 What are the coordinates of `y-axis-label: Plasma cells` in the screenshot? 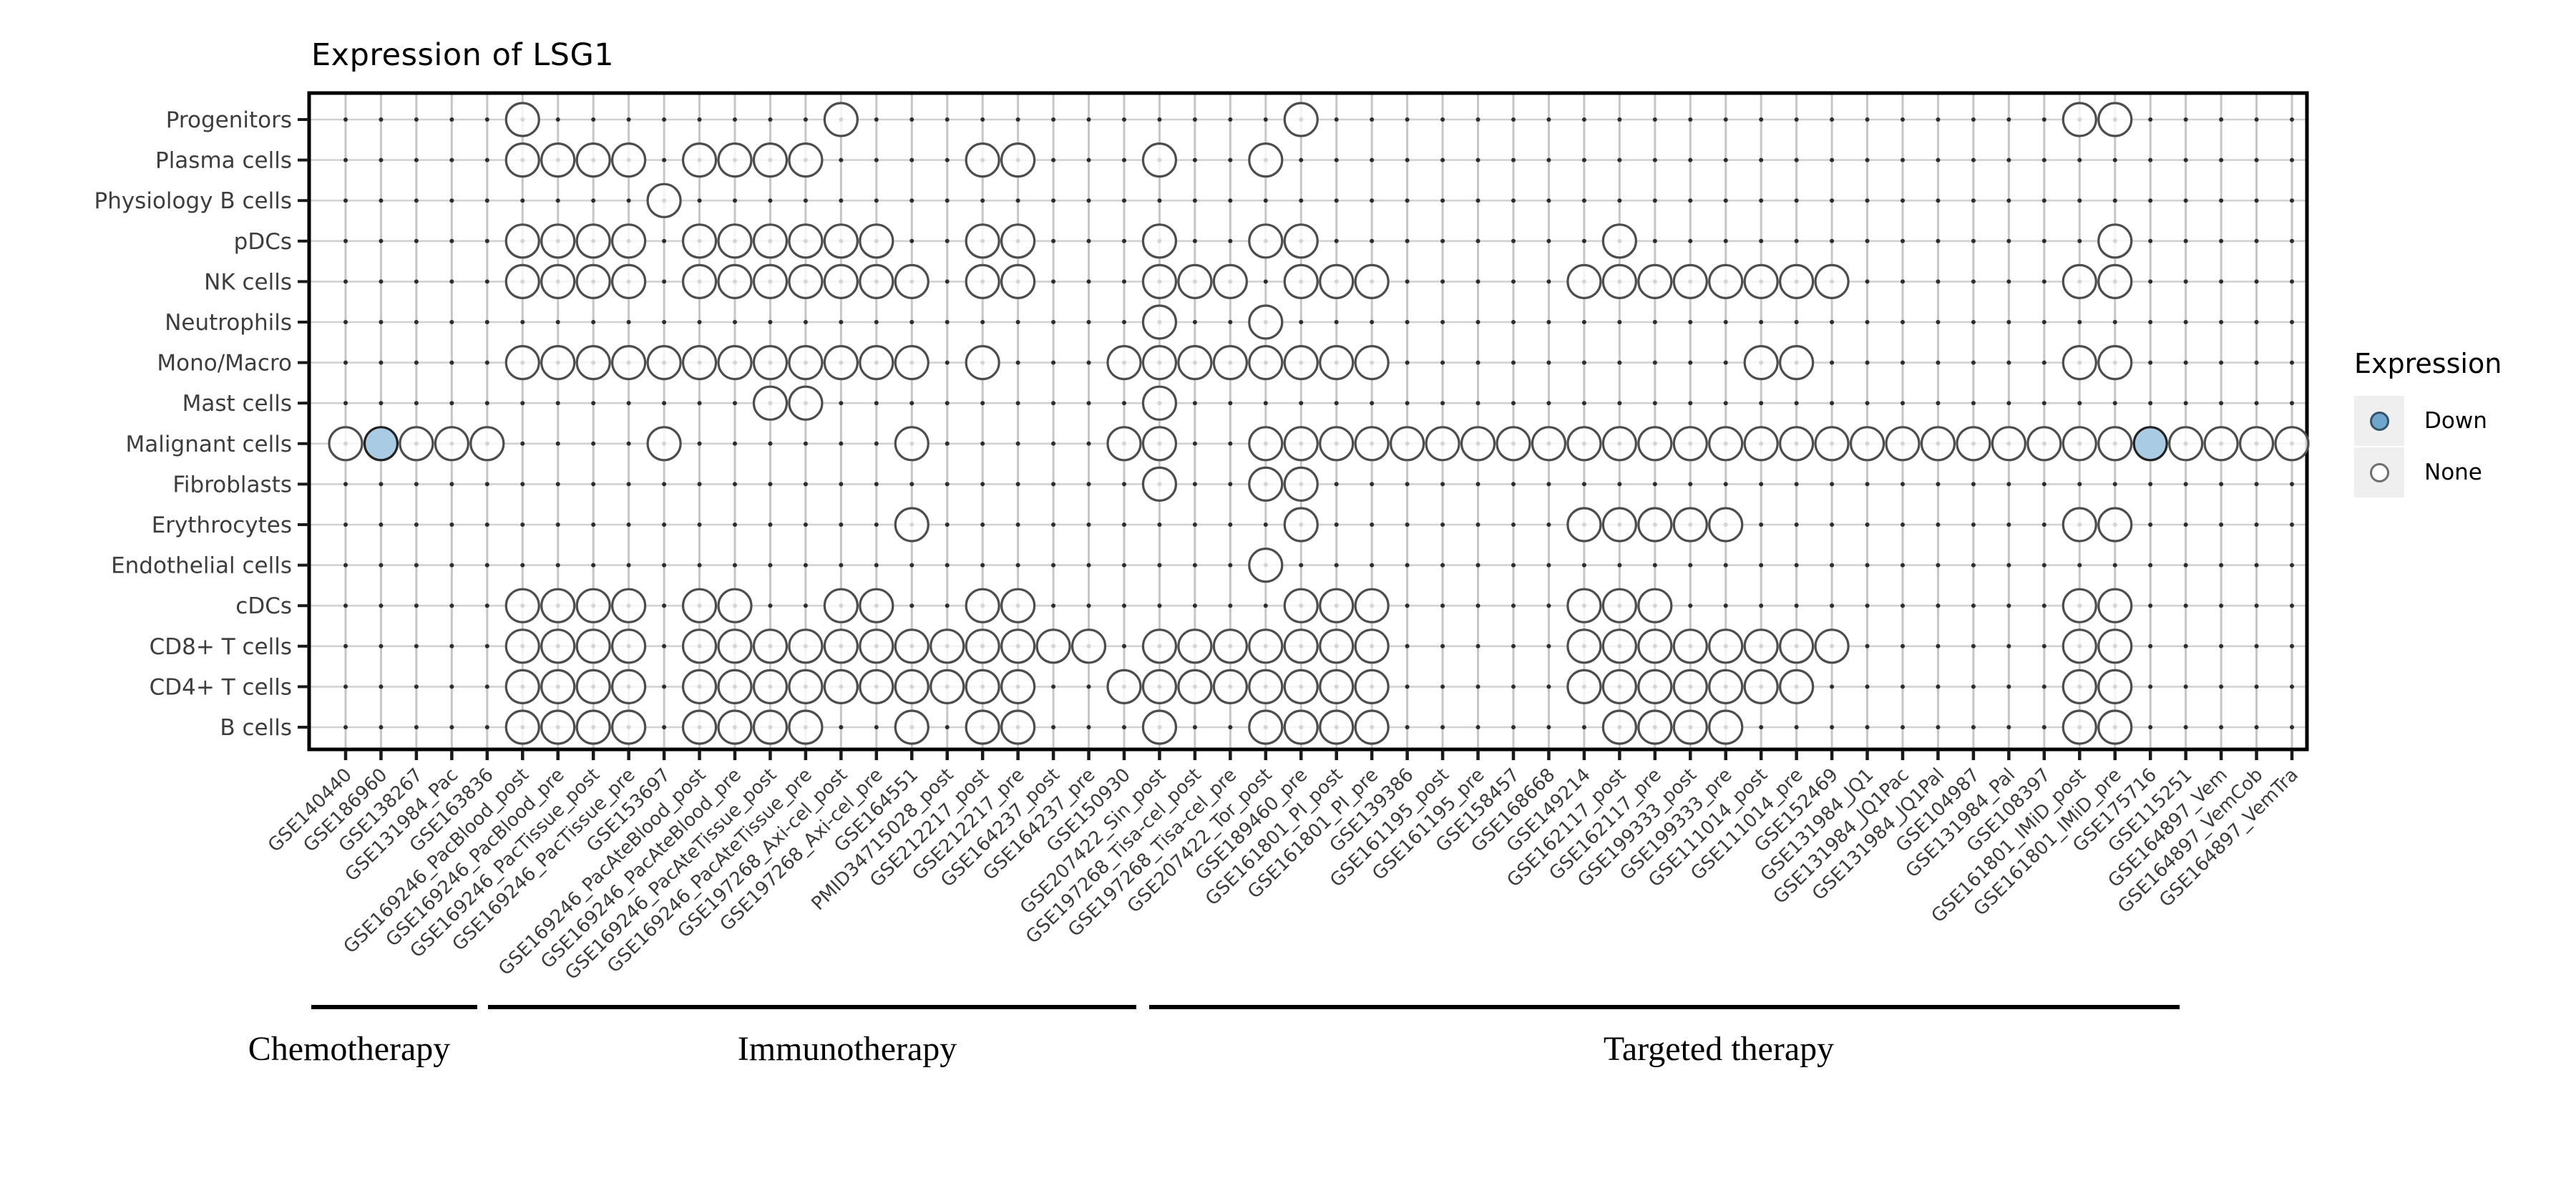 It's located at (223, 161).